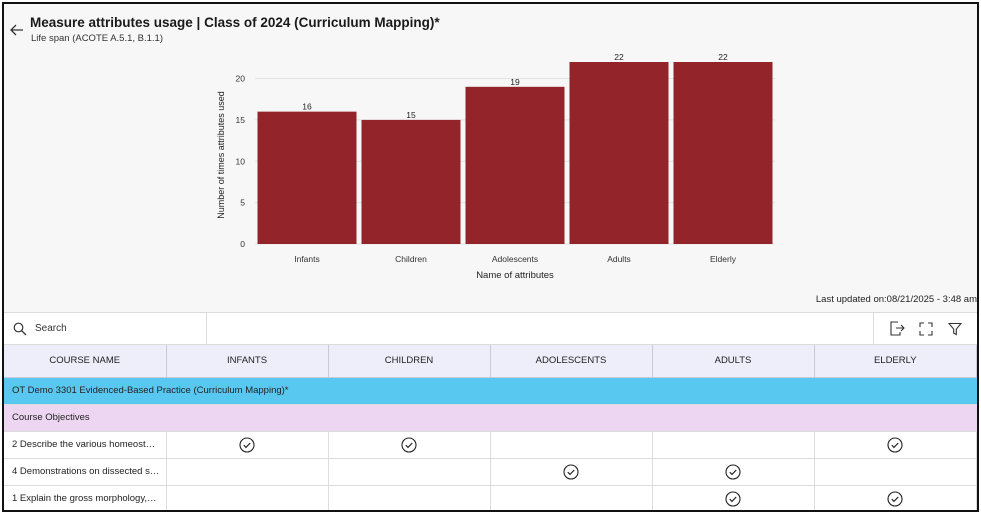 The width and height of the screenshot is (981, 514). What do you see at coordinates (85, 361) in the screenshot?
I see `column-header-course-name: COURSE NAME` at bounding box center [85, 361].